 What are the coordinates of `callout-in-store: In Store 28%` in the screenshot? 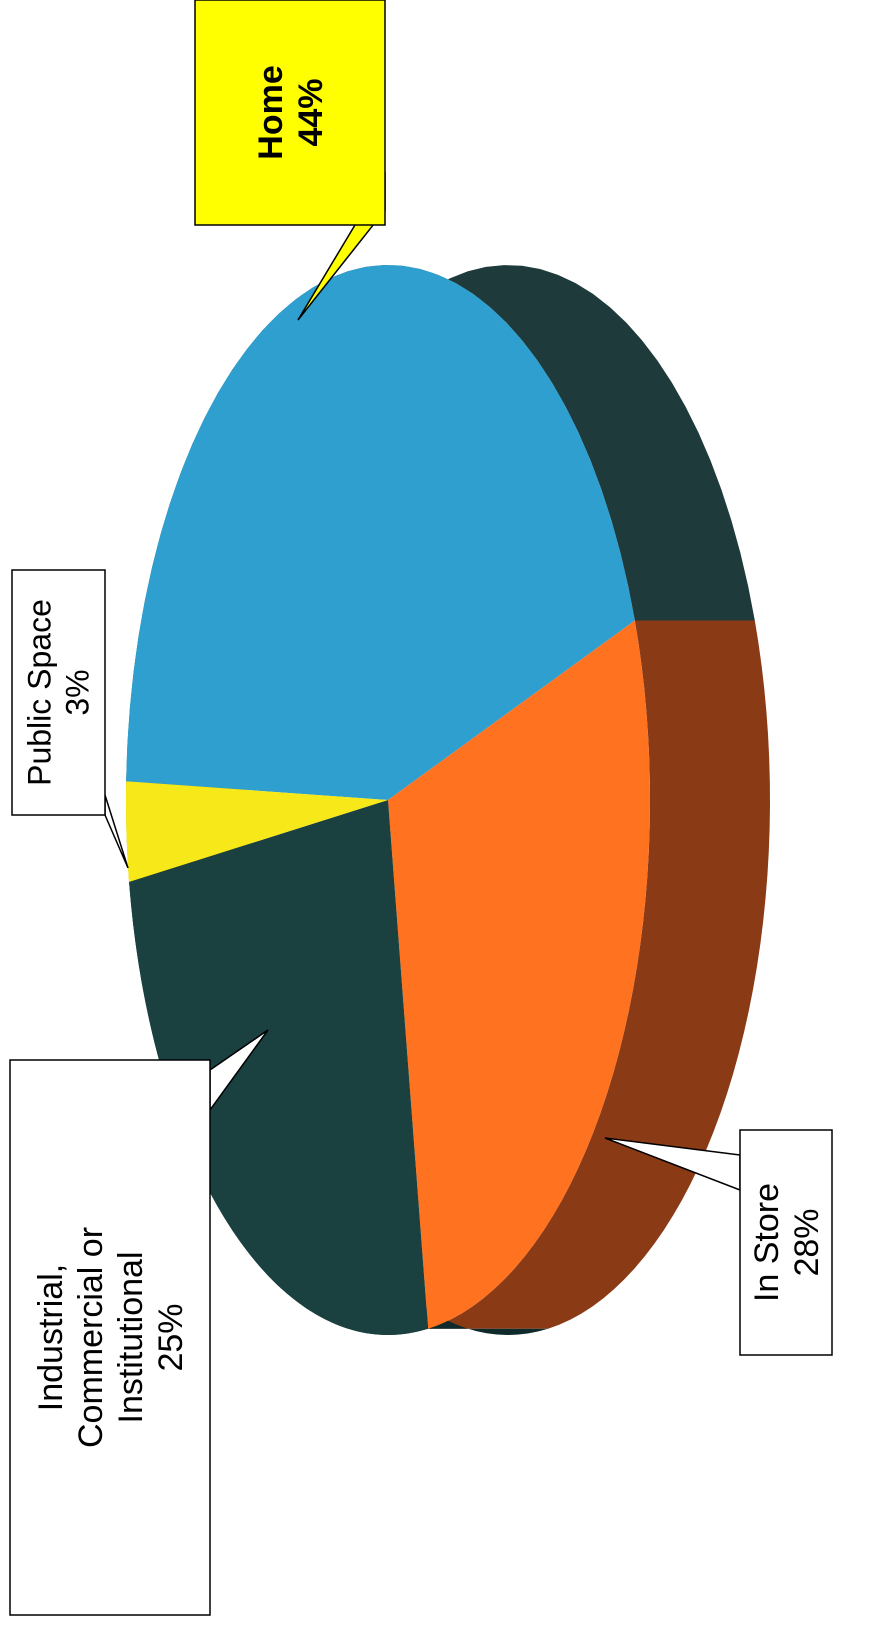 It's located at (718, 1242).